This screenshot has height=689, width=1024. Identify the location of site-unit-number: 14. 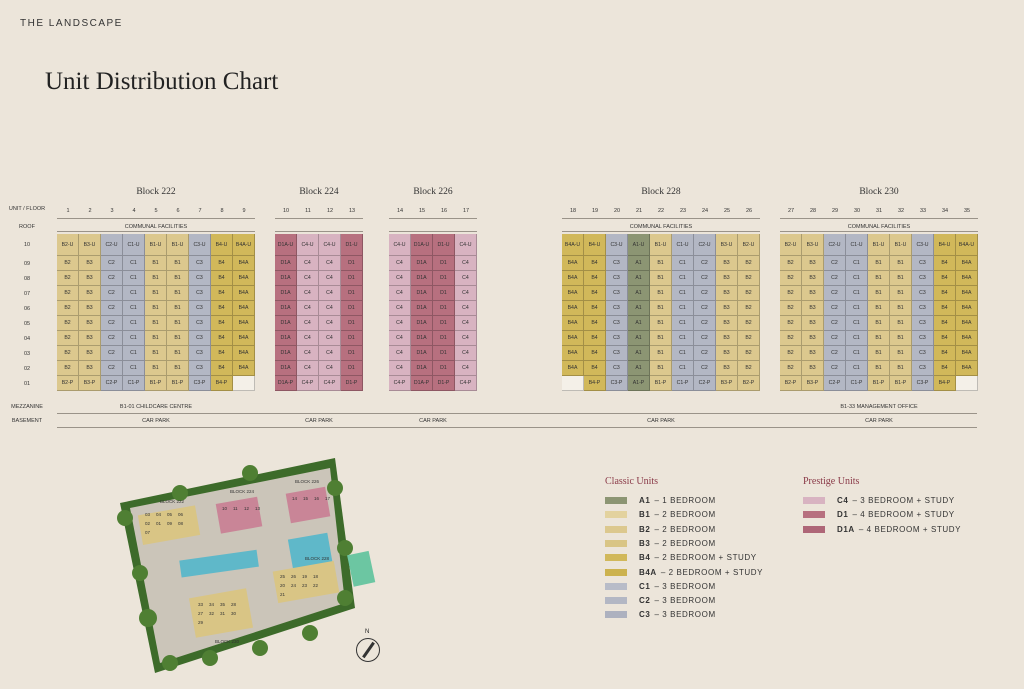
(295, 498).